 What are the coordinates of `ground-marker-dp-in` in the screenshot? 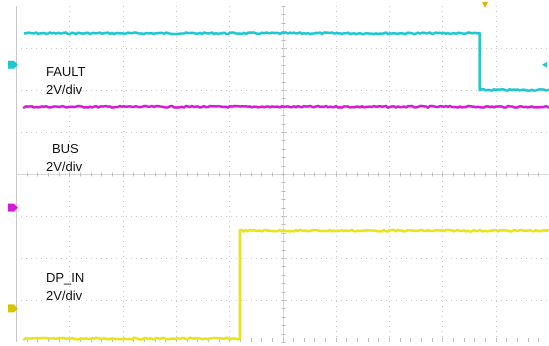 It's located at (13, 308).